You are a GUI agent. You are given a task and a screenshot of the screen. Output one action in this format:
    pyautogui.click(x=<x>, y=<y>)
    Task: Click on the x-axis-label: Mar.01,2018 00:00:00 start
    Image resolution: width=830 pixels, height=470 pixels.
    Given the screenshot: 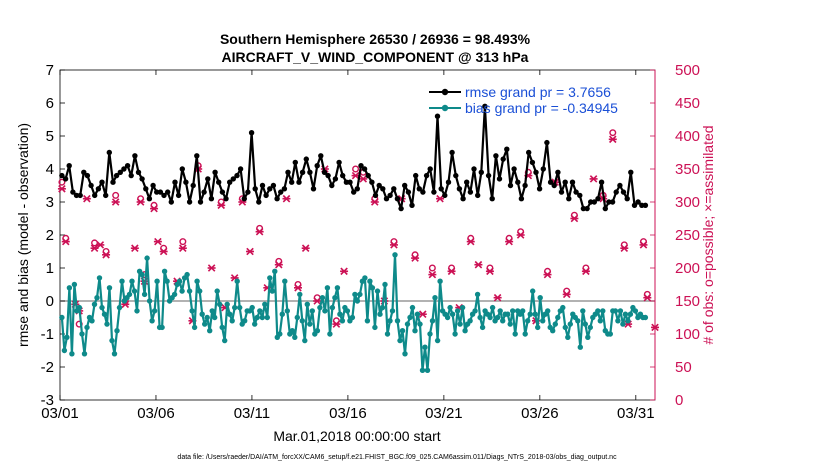 What is the action you would take?
    pyautogui.click(x=356, y=436)
    